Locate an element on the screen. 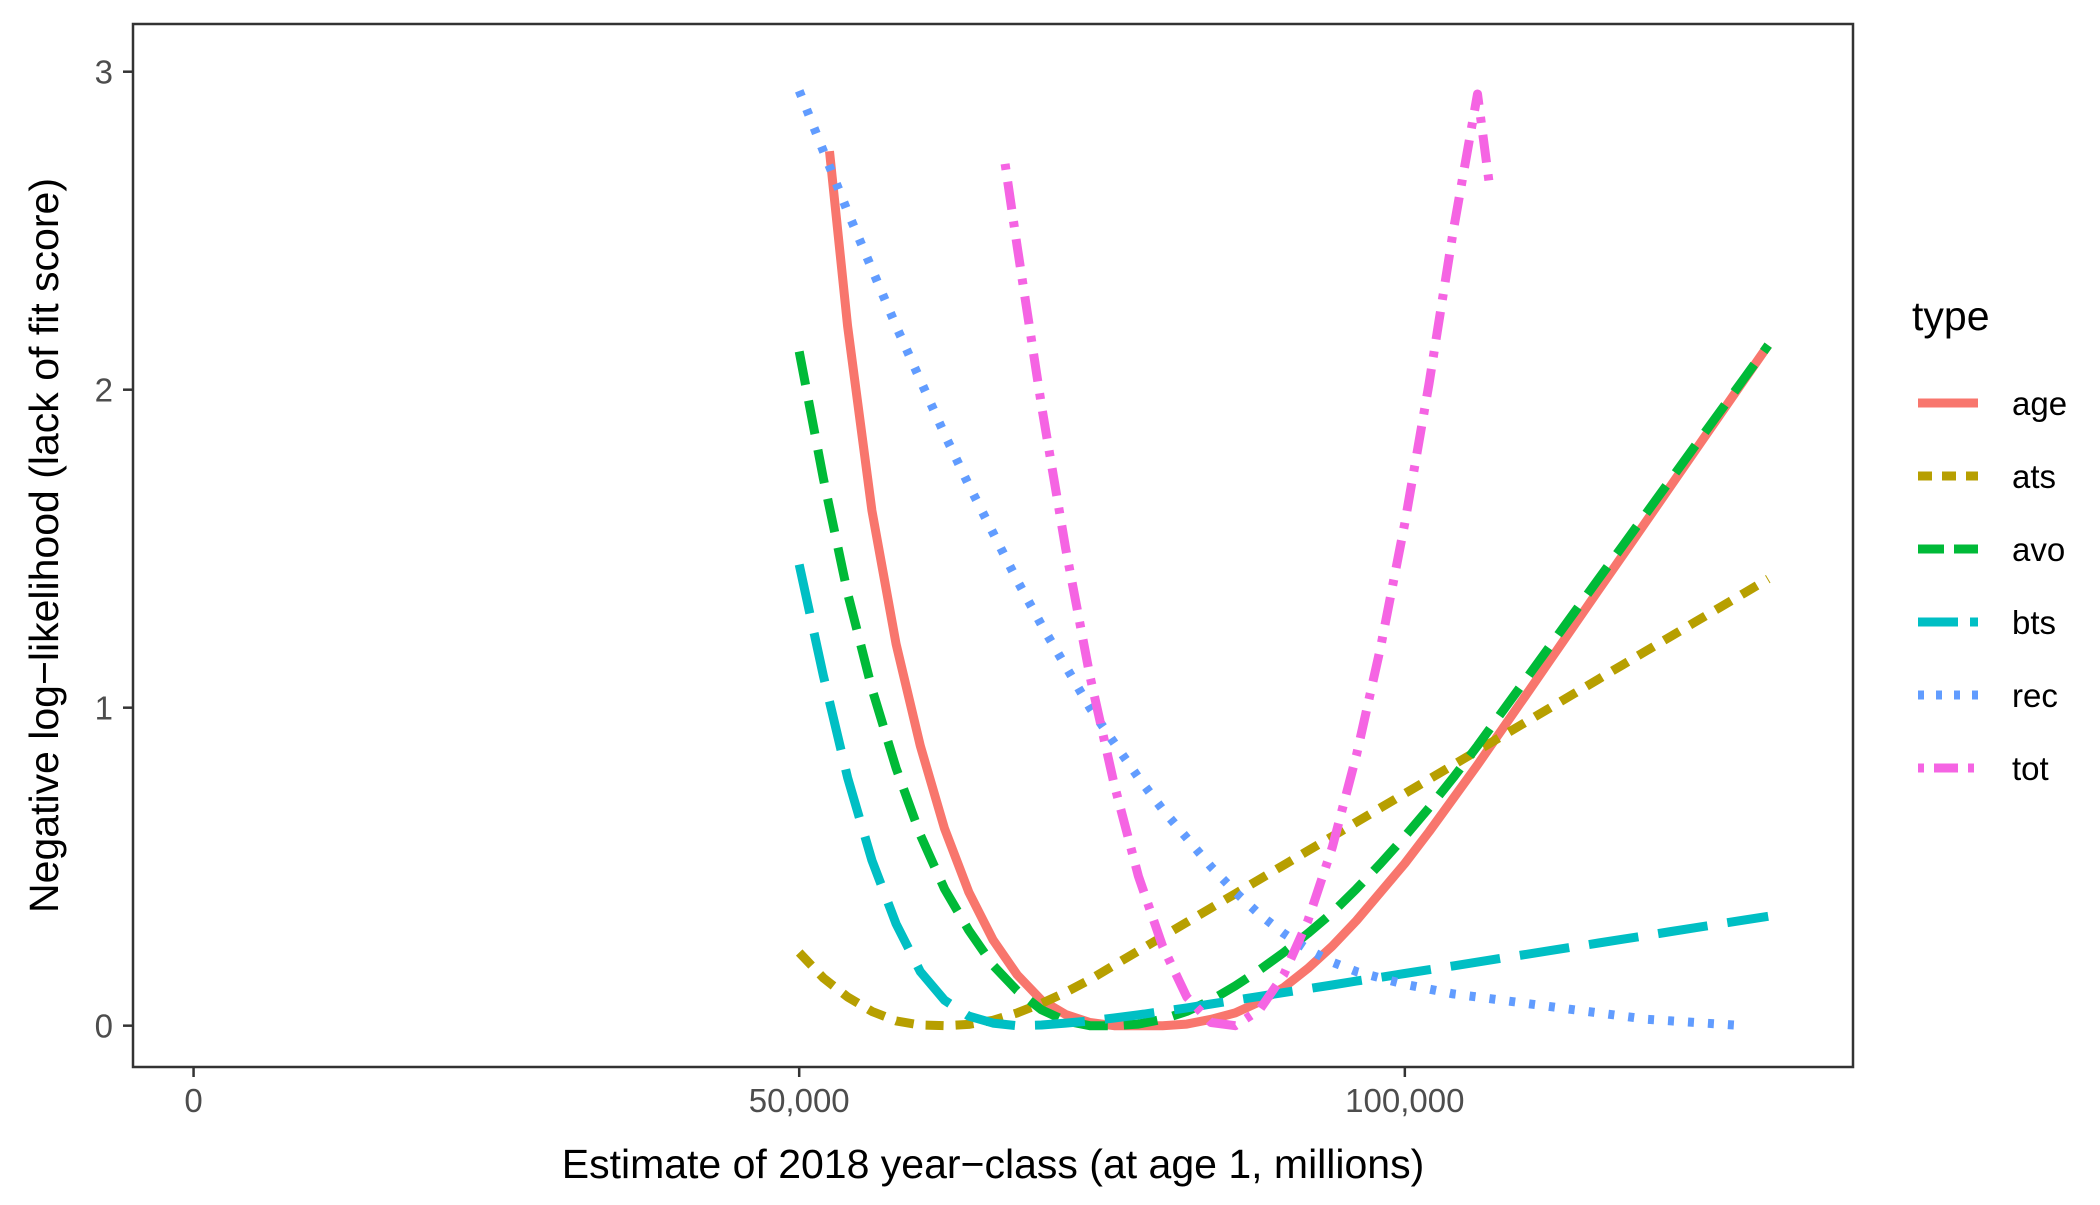 This screenshot has height=1205, width=2100. x-tick-label: 0 is located at coordinates (193, 1100).